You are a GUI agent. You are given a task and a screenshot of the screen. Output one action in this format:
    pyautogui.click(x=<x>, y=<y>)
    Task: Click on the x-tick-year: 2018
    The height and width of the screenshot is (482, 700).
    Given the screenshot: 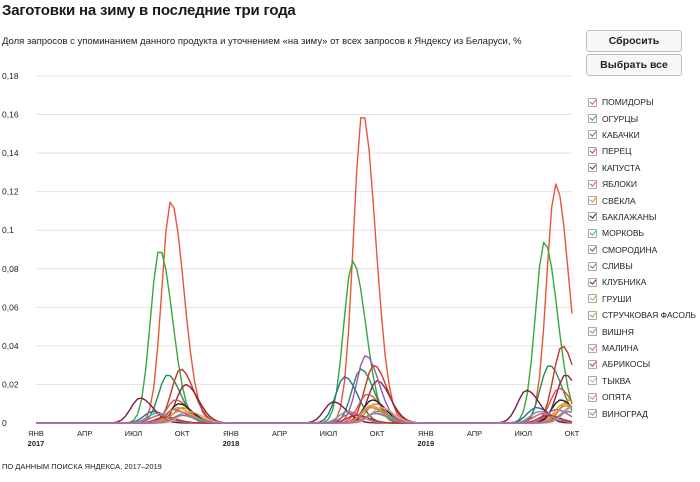 What is the action you would take?
    pyautogui.click(x=231, y=443)
    